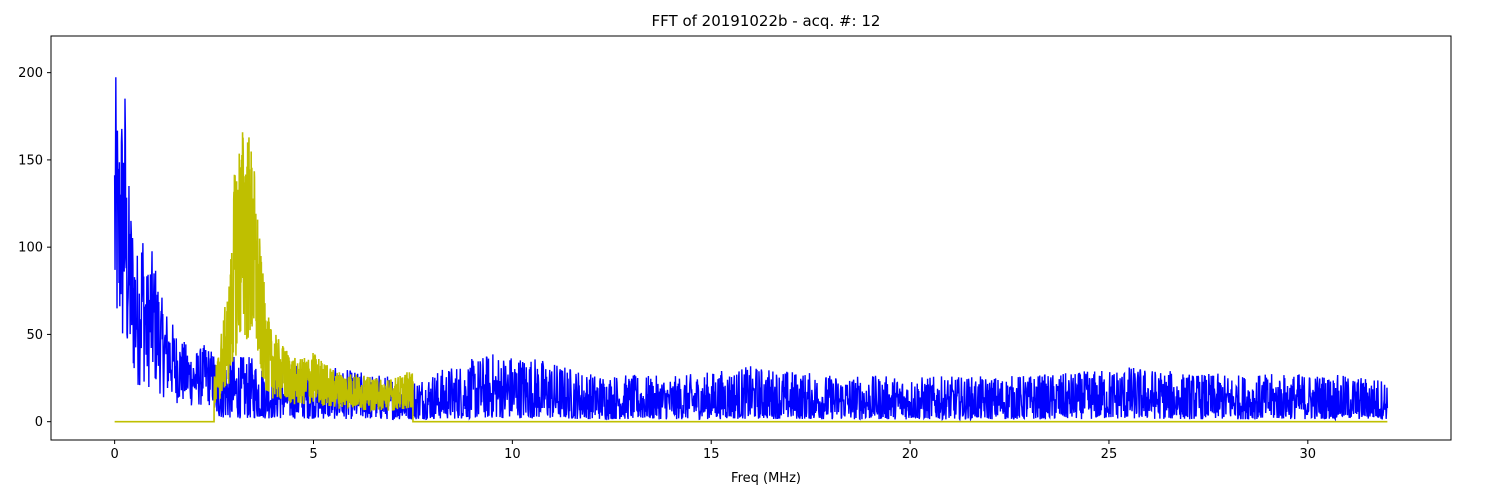 The image size is (1500, 500). I want to click on y-tick-label: 50, so click(34, 335).